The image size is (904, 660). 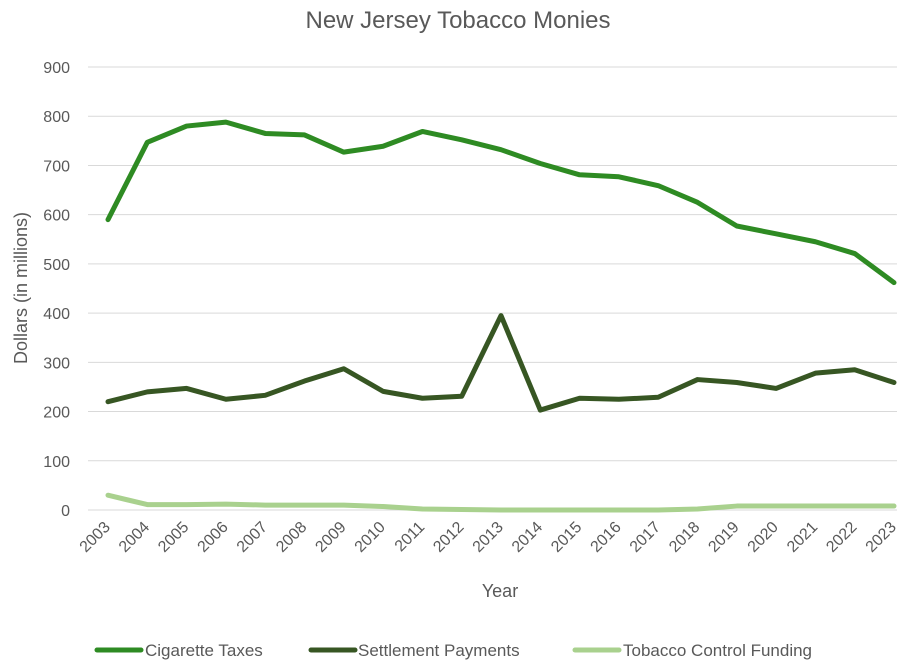 I want to click on x-tick-label: 2012, so click(x=448, y=537).